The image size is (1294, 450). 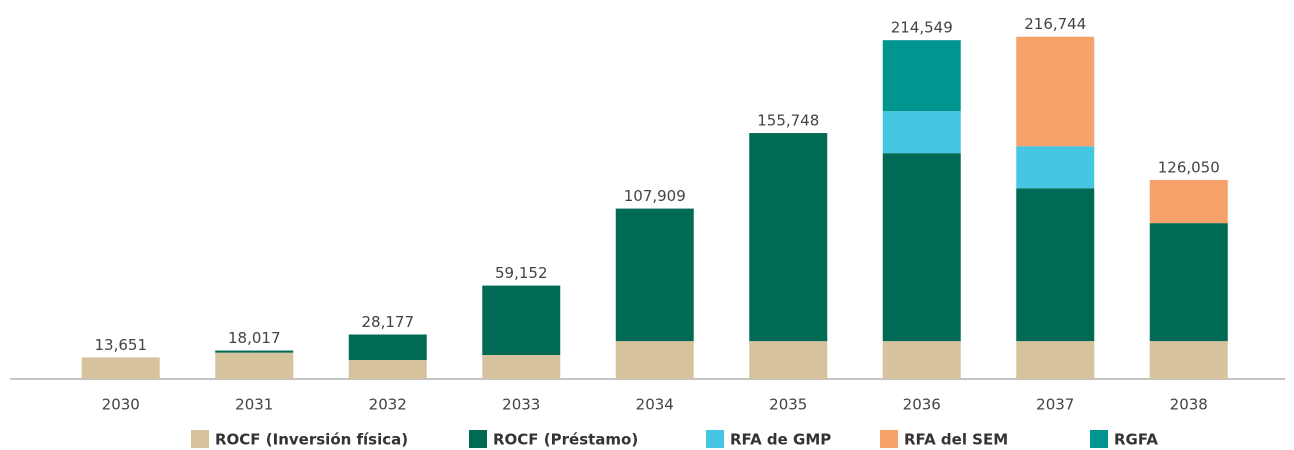 What do you see at coordinates (311, 440) in the screenshot?
I see `legend-label: ROCF (Inversión física)` at bounding box center [311, 440].